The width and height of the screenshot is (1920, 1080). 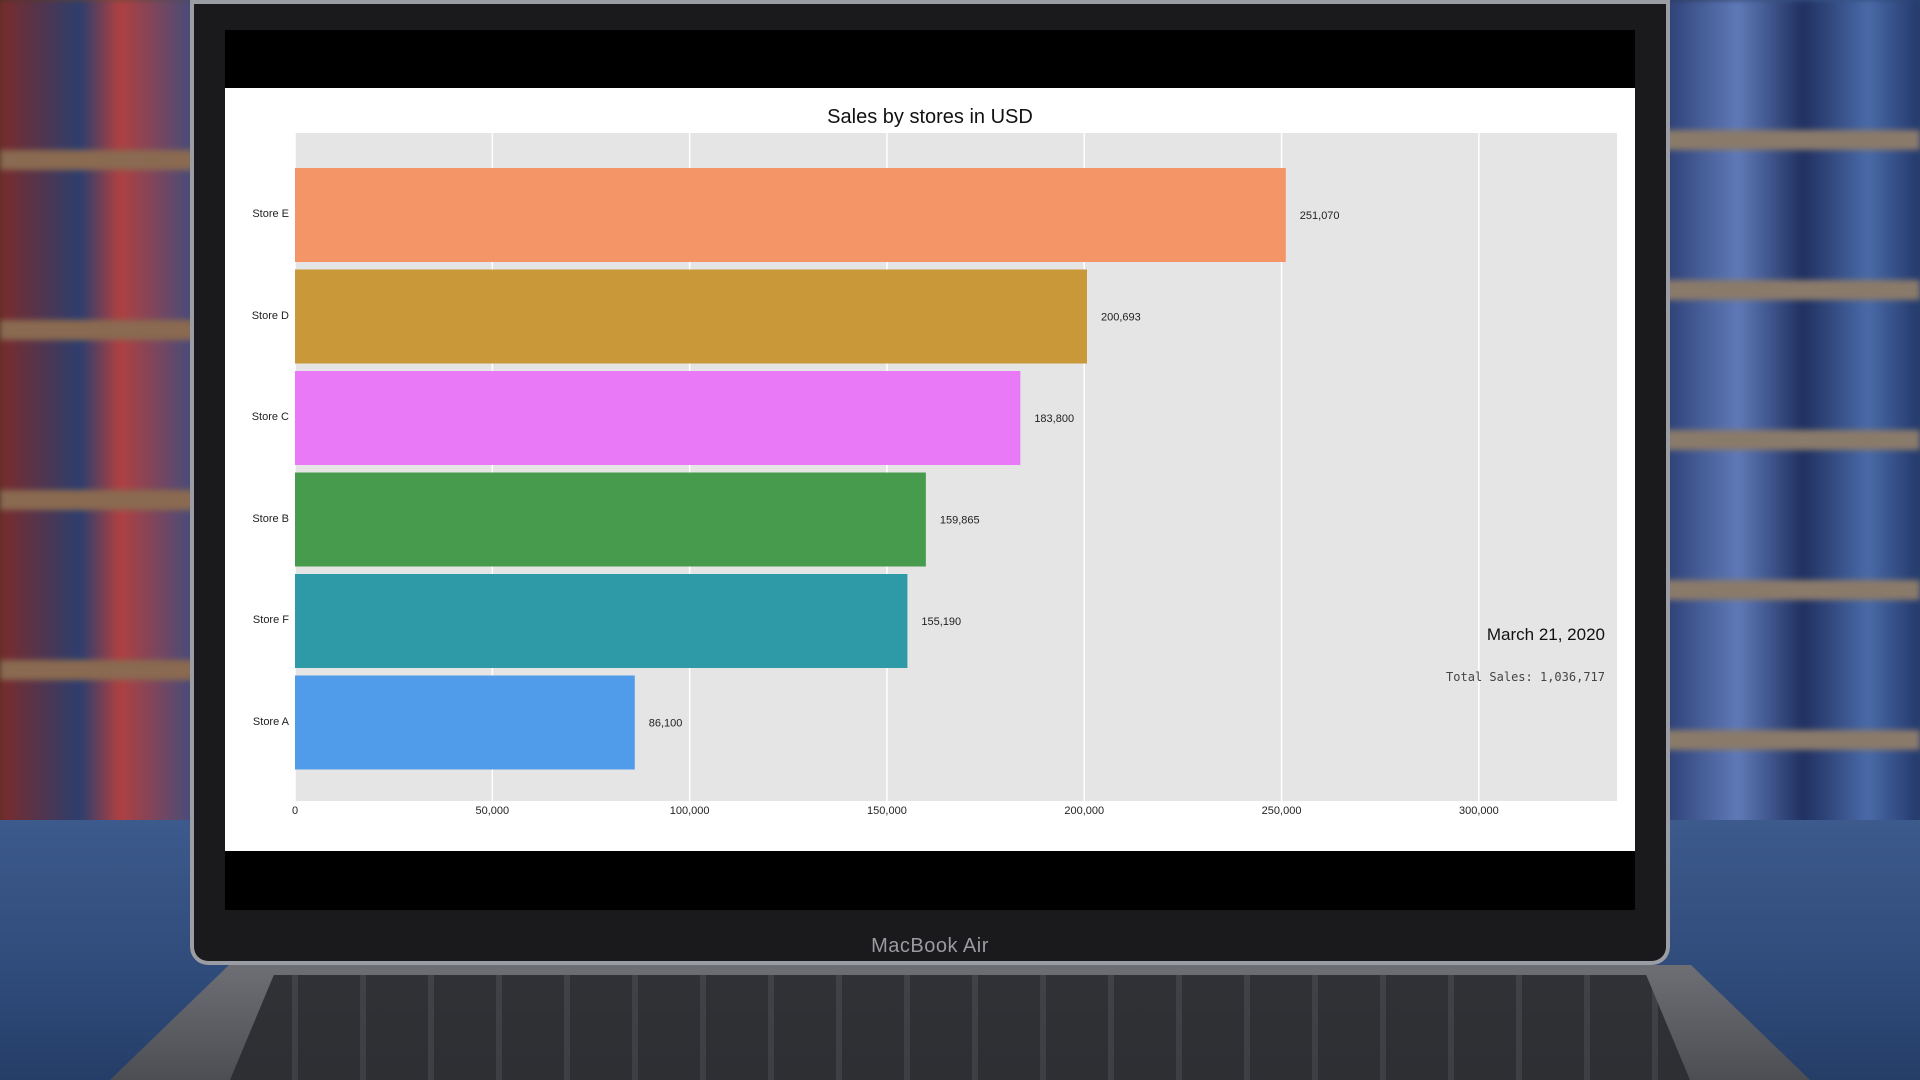 What do you see at coordinates (610, 519) in the screenshot?
I see `bar-store-b` at bounding box center [610, 519].